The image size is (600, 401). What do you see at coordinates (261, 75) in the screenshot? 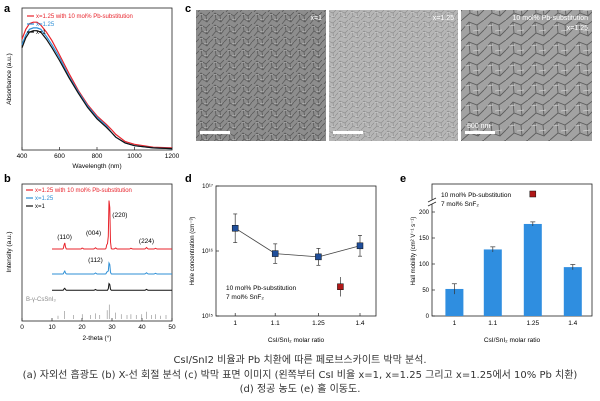
I see `sem-image-x1` at bounding box center [261, 75].